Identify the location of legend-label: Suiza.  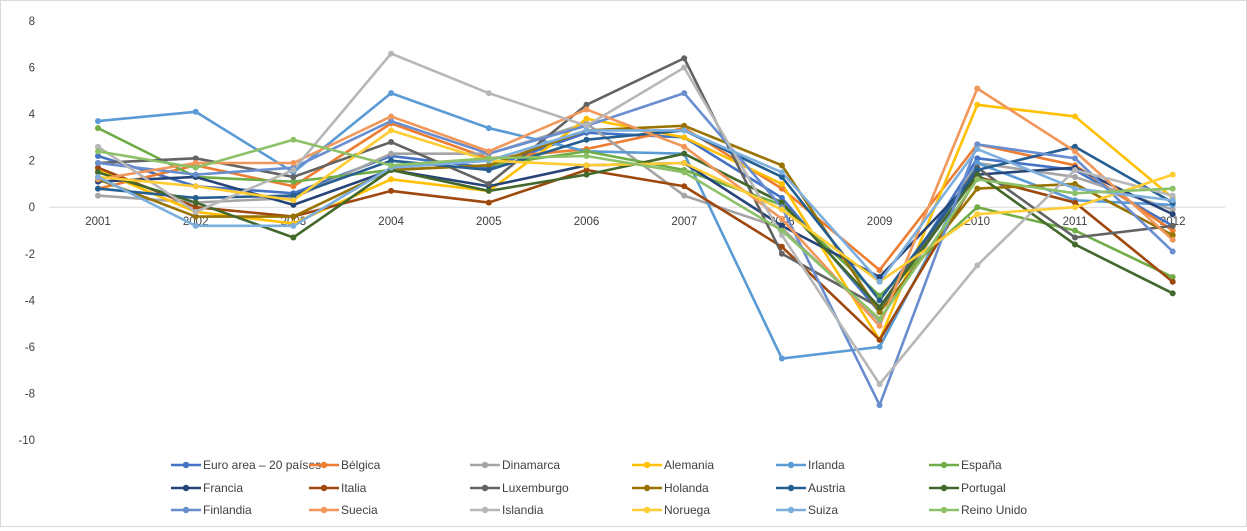
(823, 510).